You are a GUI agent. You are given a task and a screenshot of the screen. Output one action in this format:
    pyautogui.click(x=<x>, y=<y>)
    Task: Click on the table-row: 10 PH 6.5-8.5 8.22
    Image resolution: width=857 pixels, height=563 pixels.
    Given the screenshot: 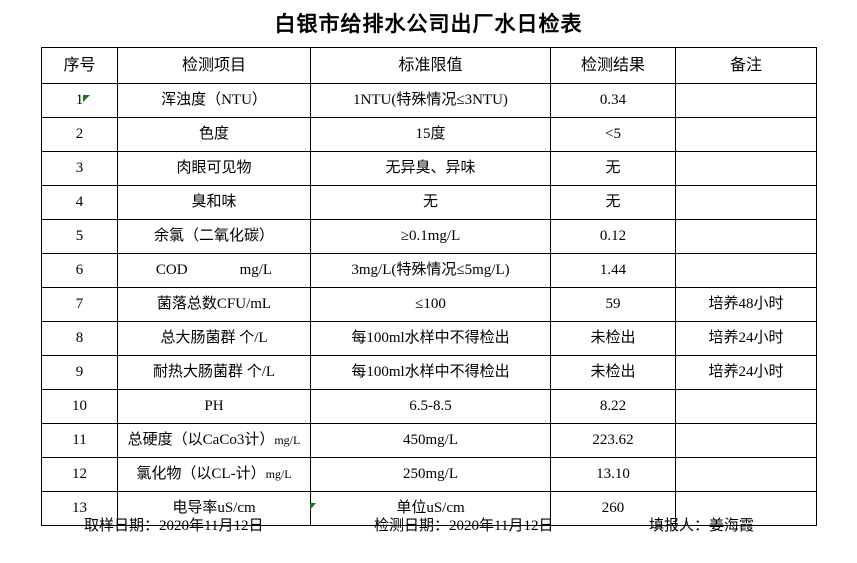 What is the action you would take?
    pyautogui.click(x=429, y=406)
    